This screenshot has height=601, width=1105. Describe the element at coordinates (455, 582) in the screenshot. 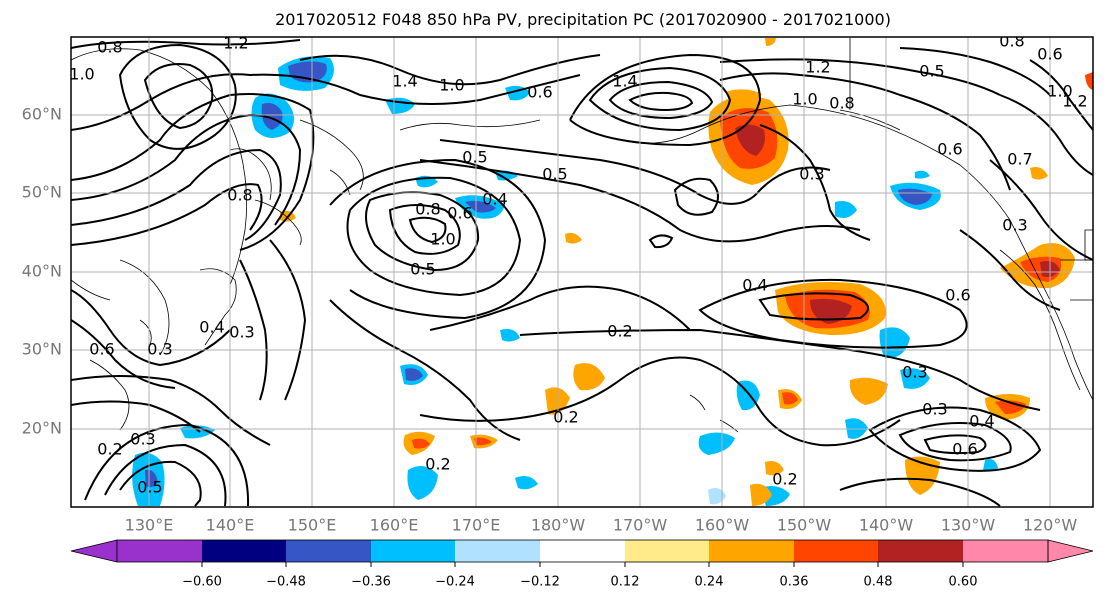

I see `colorbar-tick-label: −0.24` at that location.